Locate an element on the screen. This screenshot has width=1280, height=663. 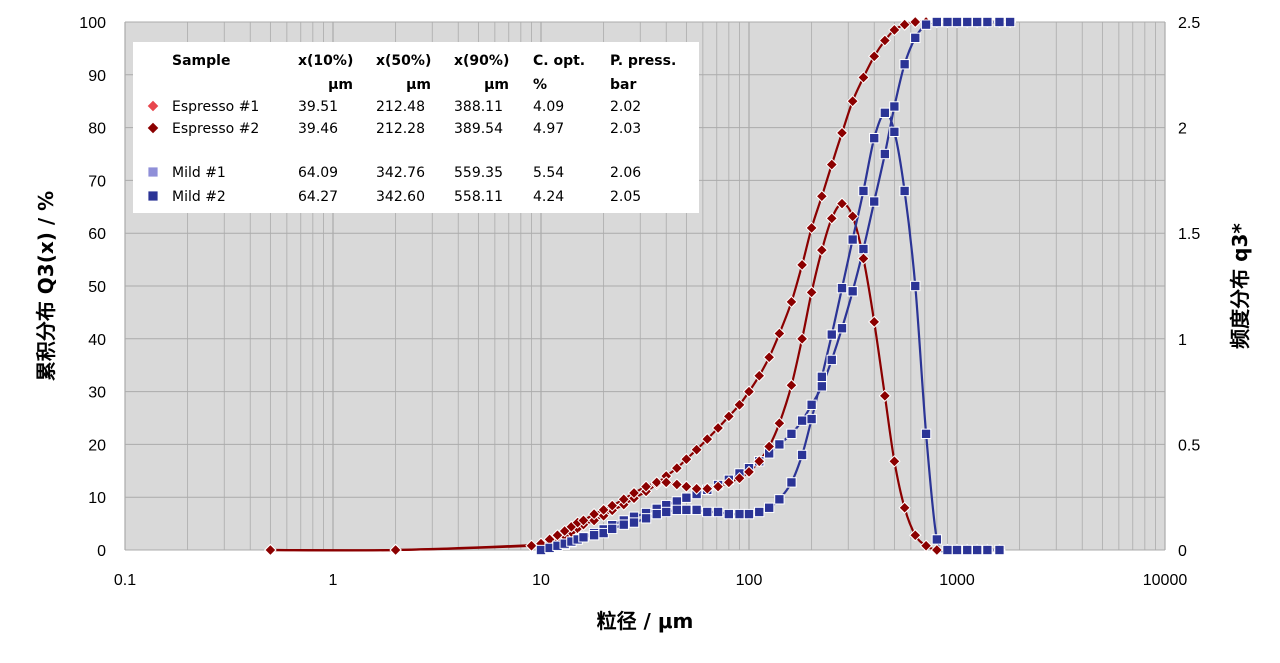
y-tick-label: 30 is located at coordinates (97, 393).